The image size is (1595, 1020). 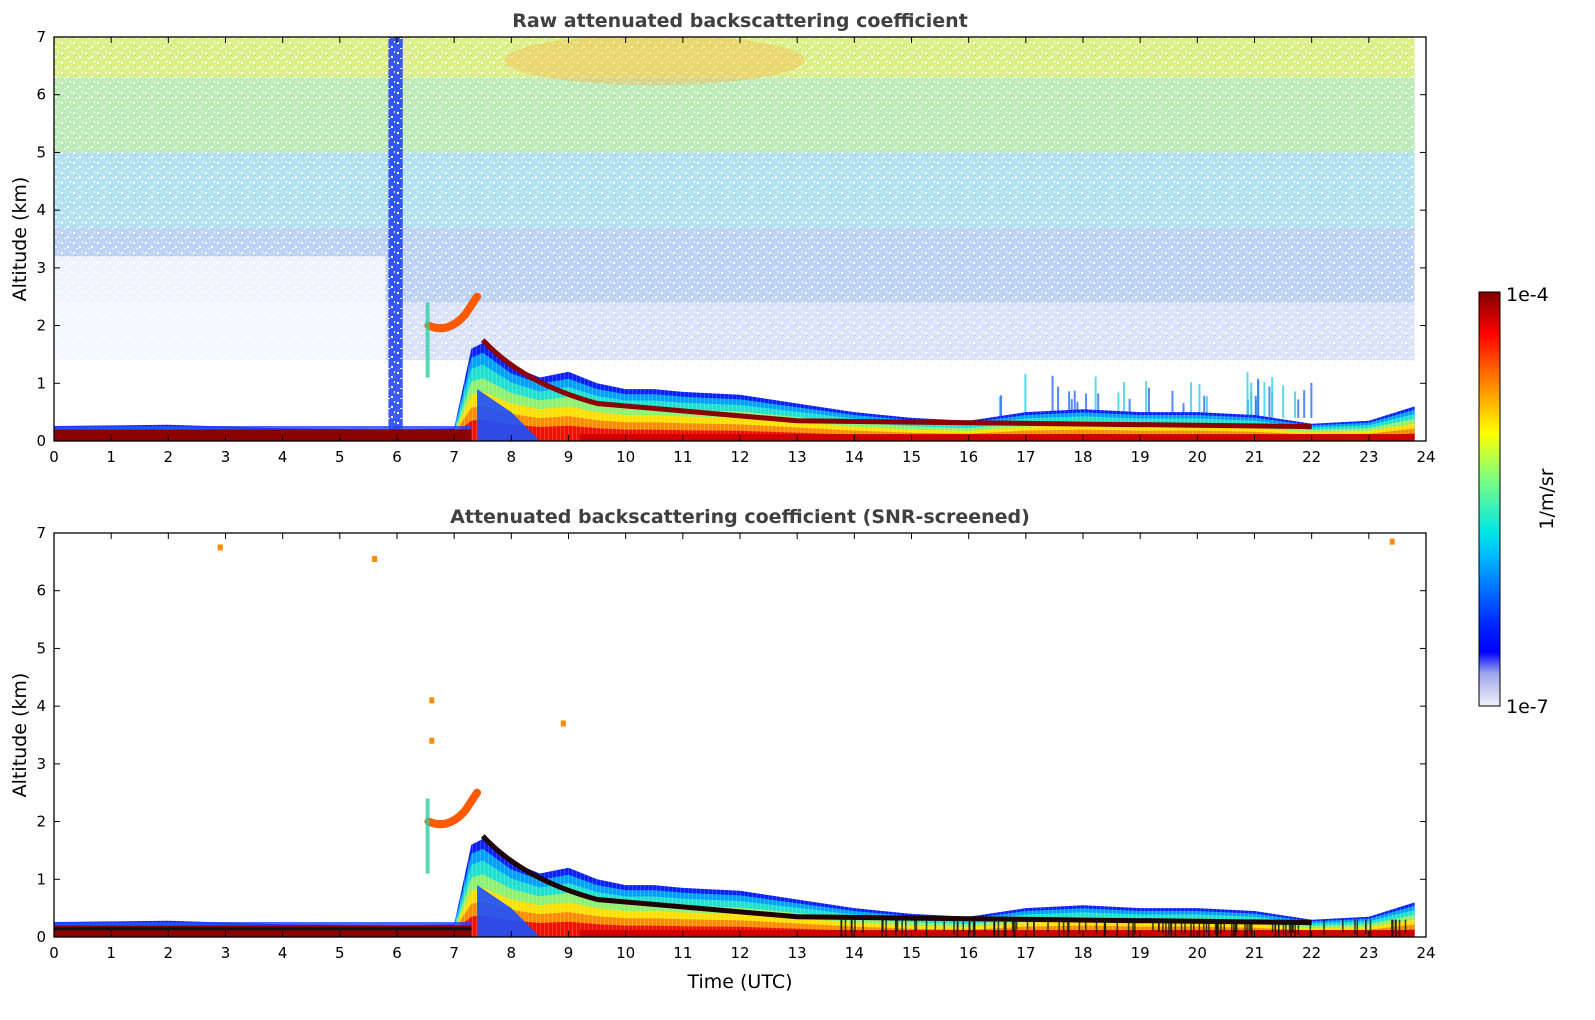 What do you see at coordinates (508, 415) in the screenshot?
I see `attenuated-region` at bounding box center [508, 415].